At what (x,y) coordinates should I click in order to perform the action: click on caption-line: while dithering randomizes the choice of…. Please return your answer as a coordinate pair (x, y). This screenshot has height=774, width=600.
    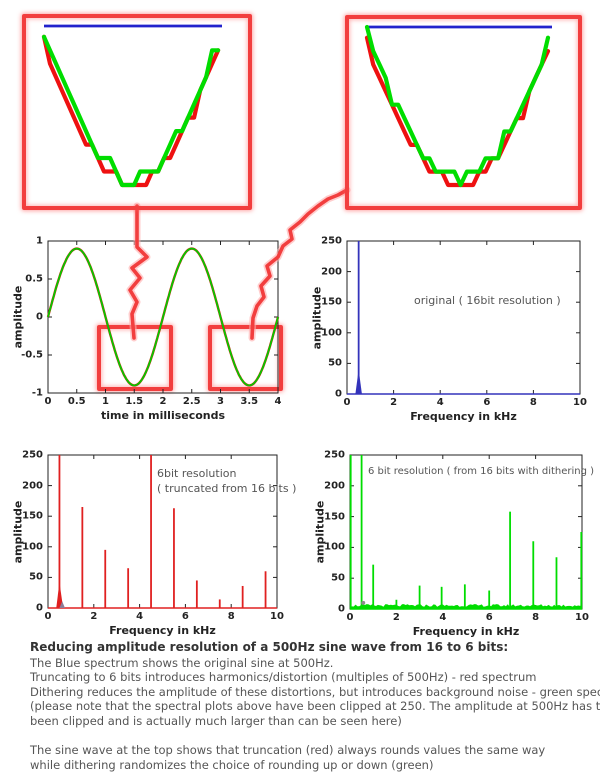
    Looking at the image, I should click on (232, 764).